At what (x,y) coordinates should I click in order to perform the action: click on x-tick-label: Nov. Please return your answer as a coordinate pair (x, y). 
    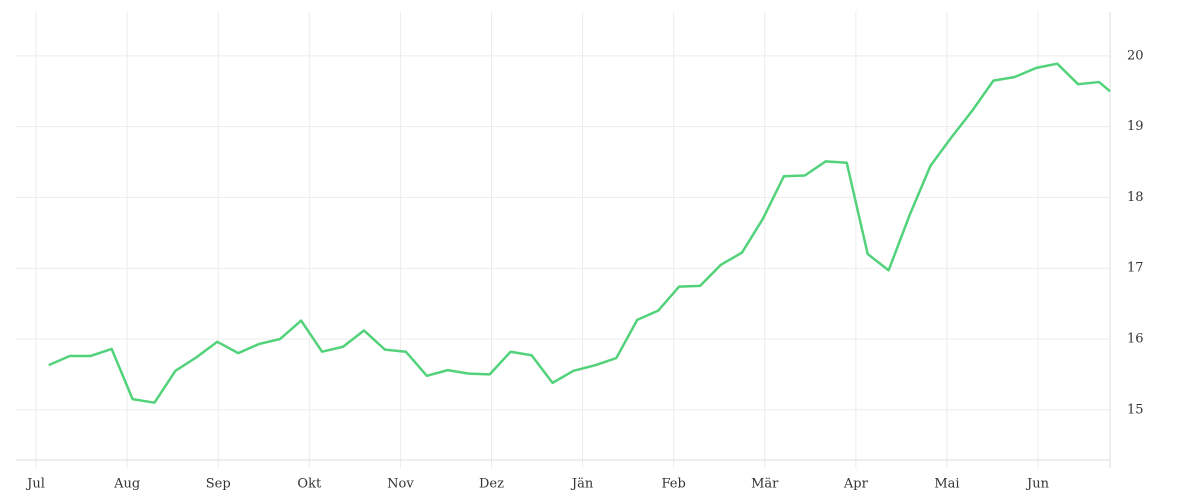
    Looking at the image, I should click on (400, 484).